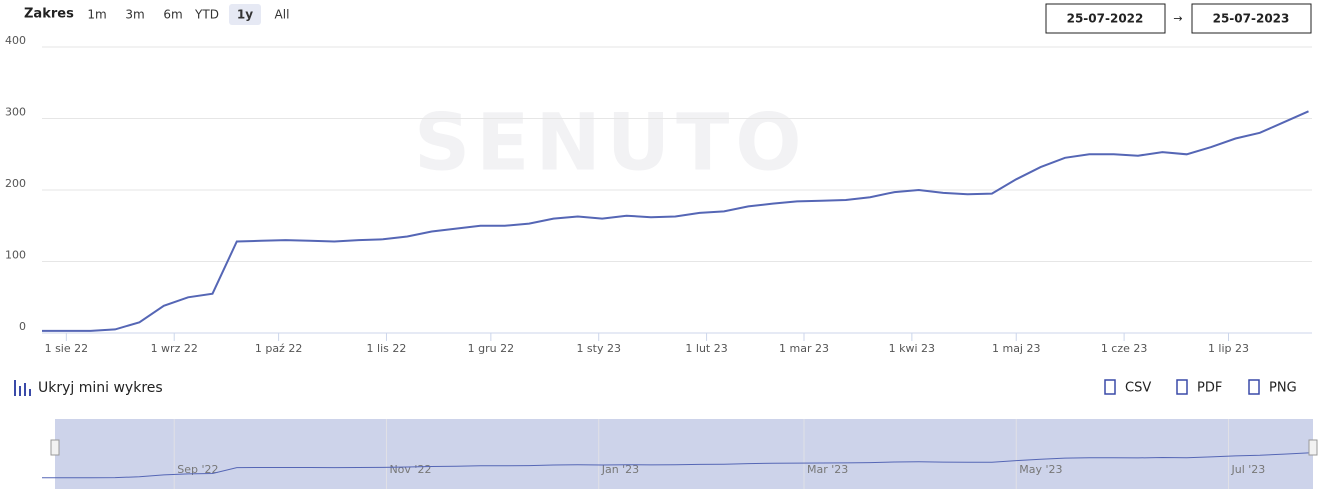 This screenshot has height=489, width=1325. What do you see at coordinates (15, 183) in the screenshot?
I see `y-tick-label: 200` at bounding box center [15, 183].